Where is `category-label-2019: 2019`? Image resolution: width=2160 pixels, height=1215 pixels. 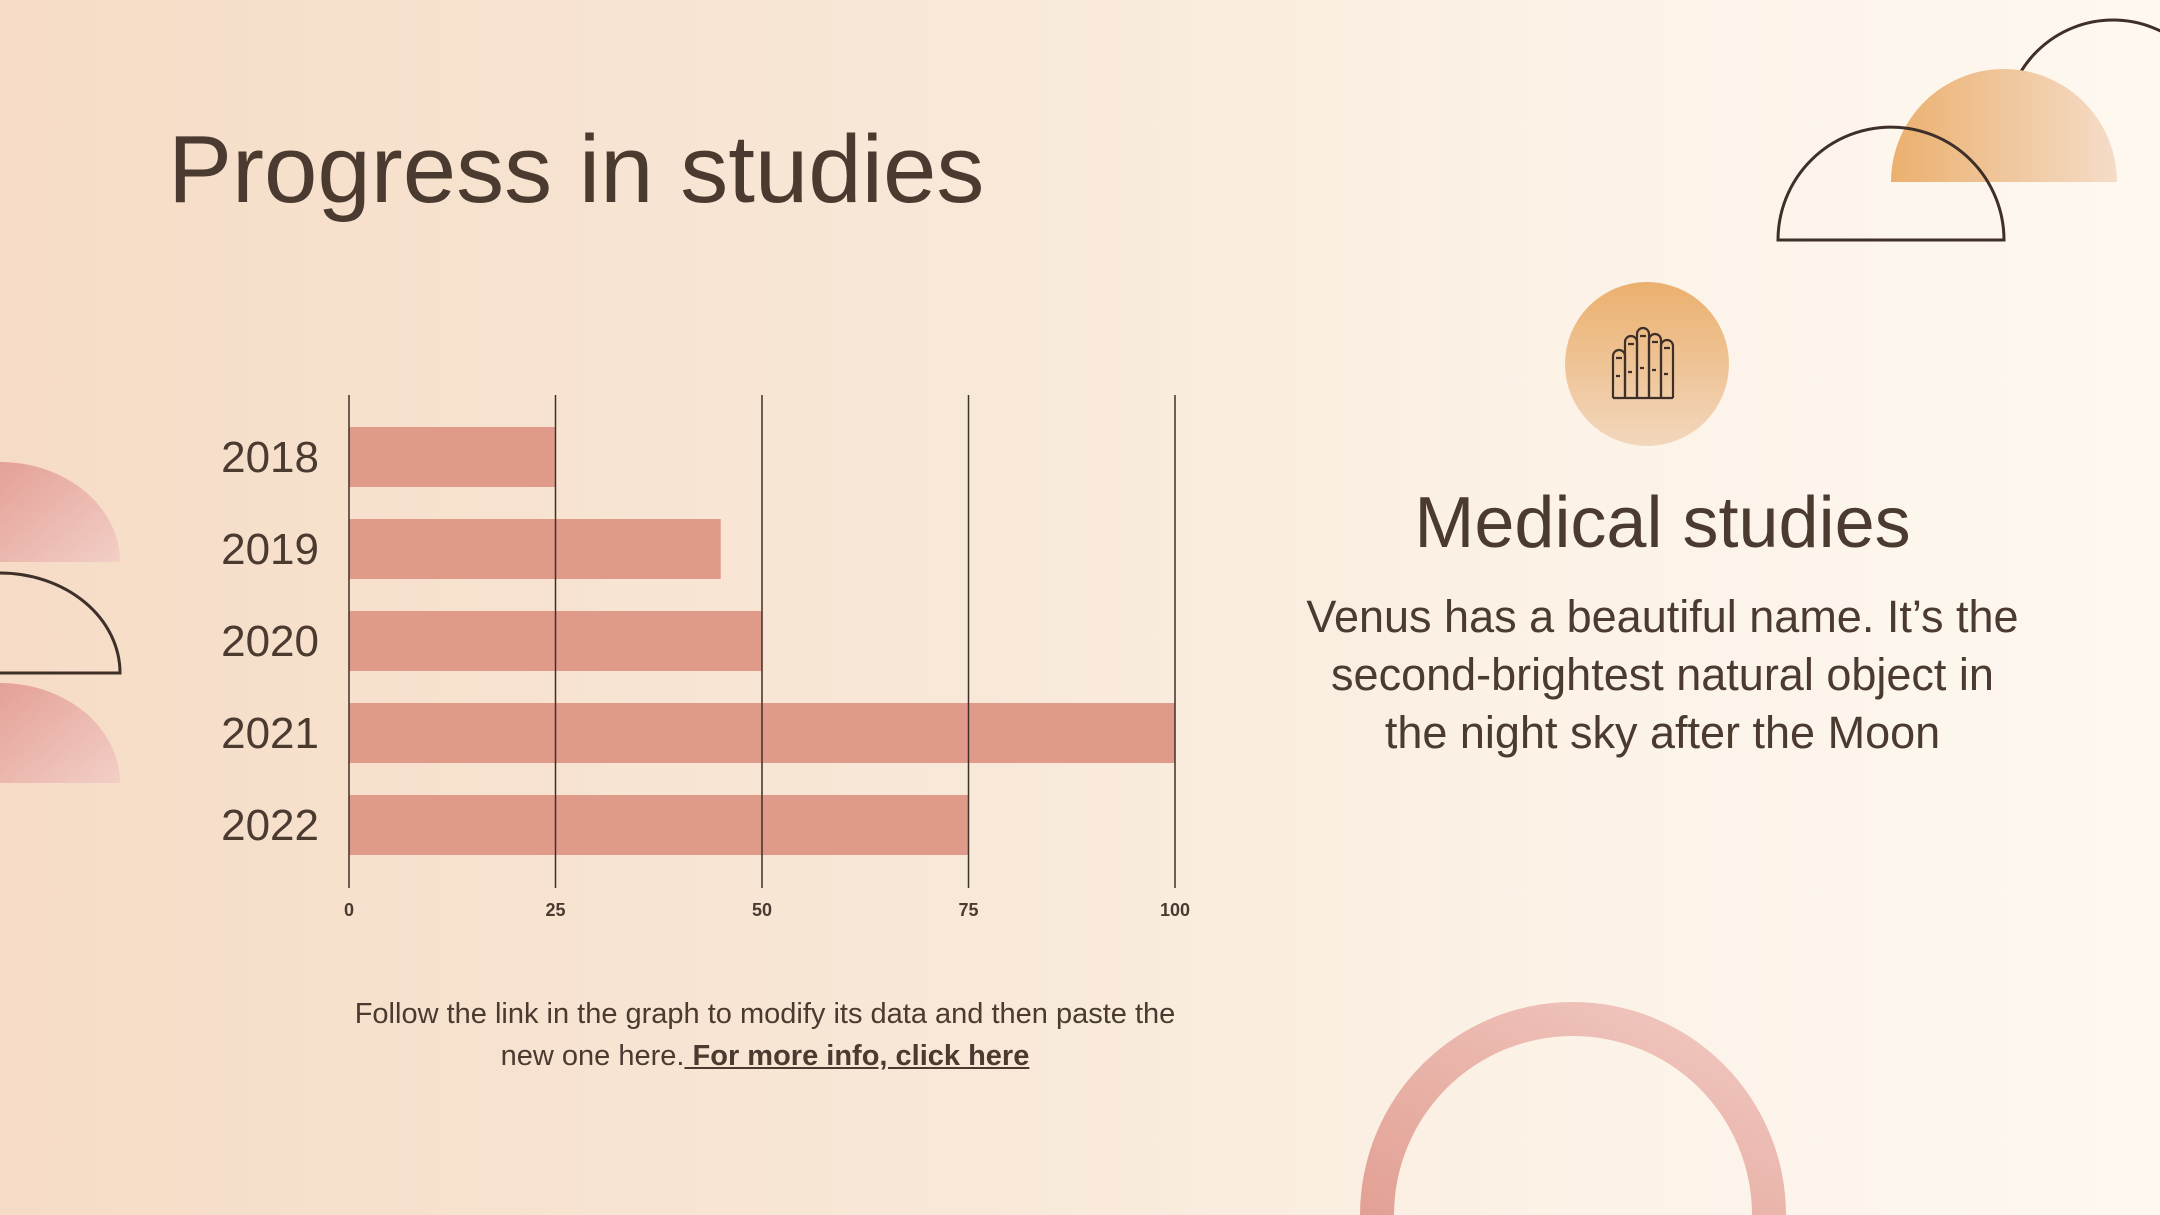 category-label-2019: 2019 is located at coordinates (270, 549).